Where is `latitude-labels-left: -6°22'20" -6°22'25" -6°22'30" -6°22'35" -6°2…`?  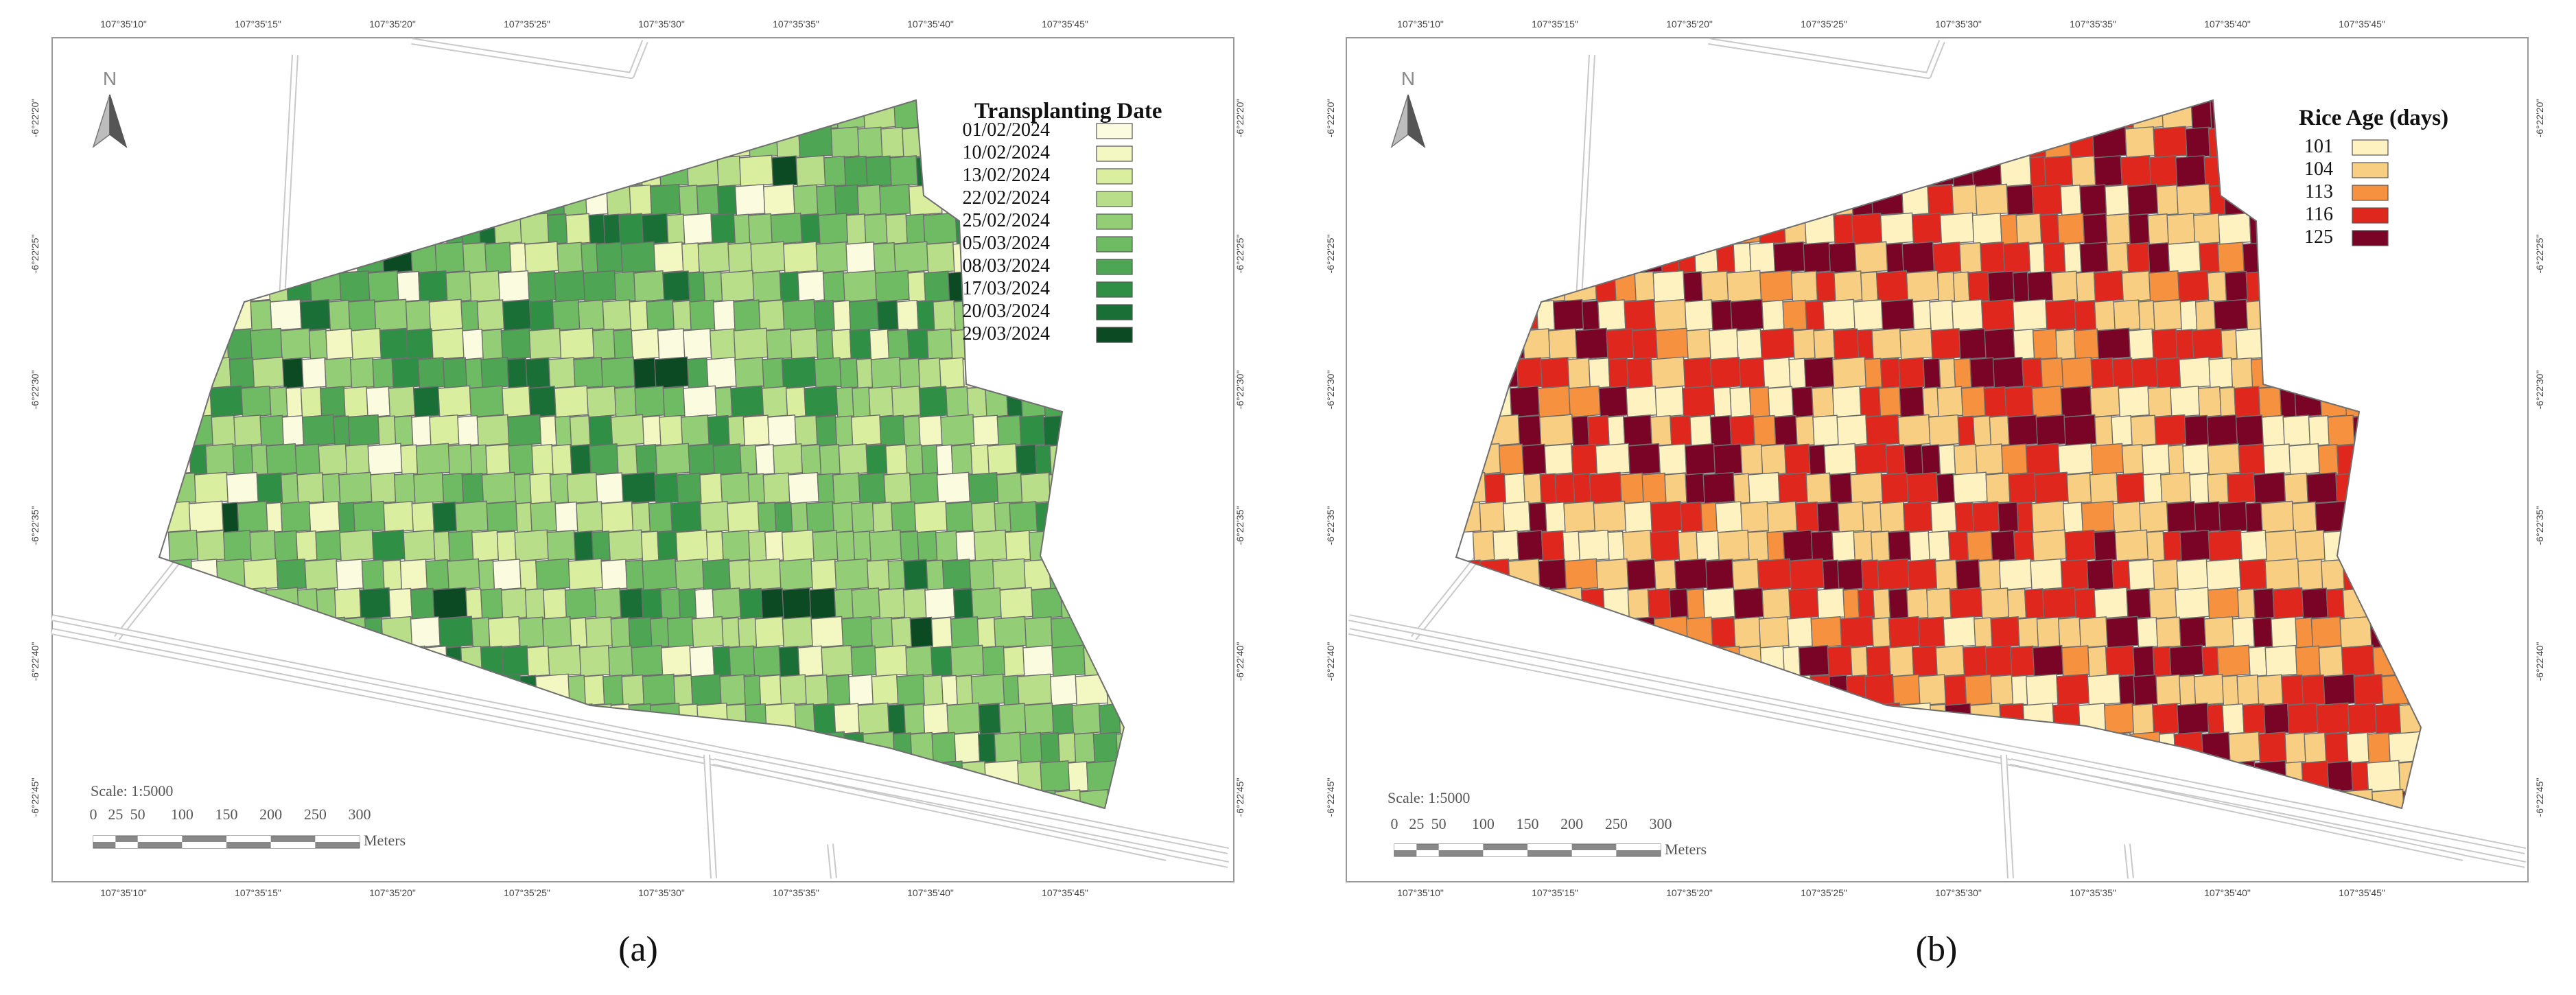
latitude-labels-left: -6°22'20" -6°22'25" -6°22'30" -6°22'35" -6°2… is located at coordinates (35, 458).